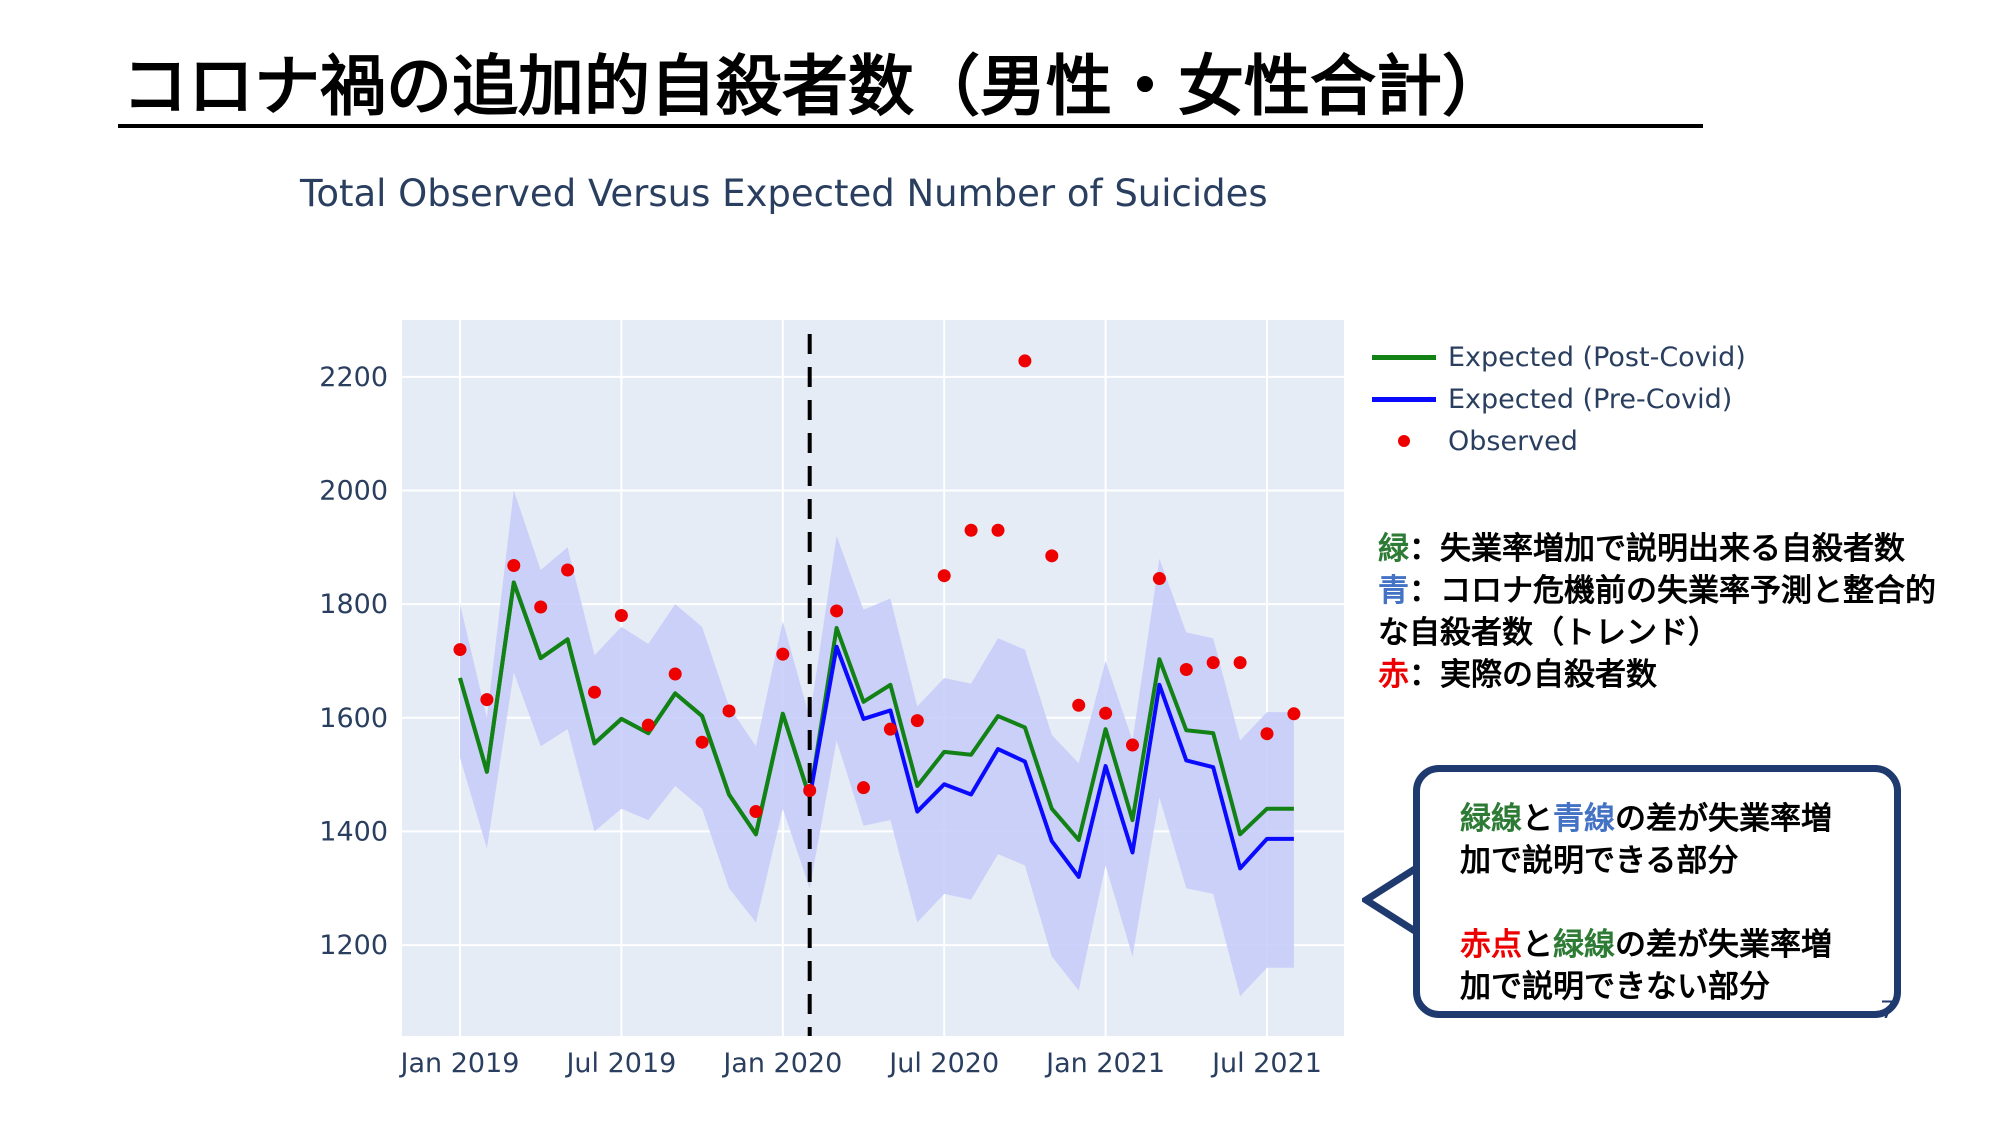 This screenshot has height=1125, width=2000. Describe the element at coordinates (1672, 591) in the screenshot. I see `note-blue-text-1: ：コロナ危機前の失業率予測と整合的` at that location.